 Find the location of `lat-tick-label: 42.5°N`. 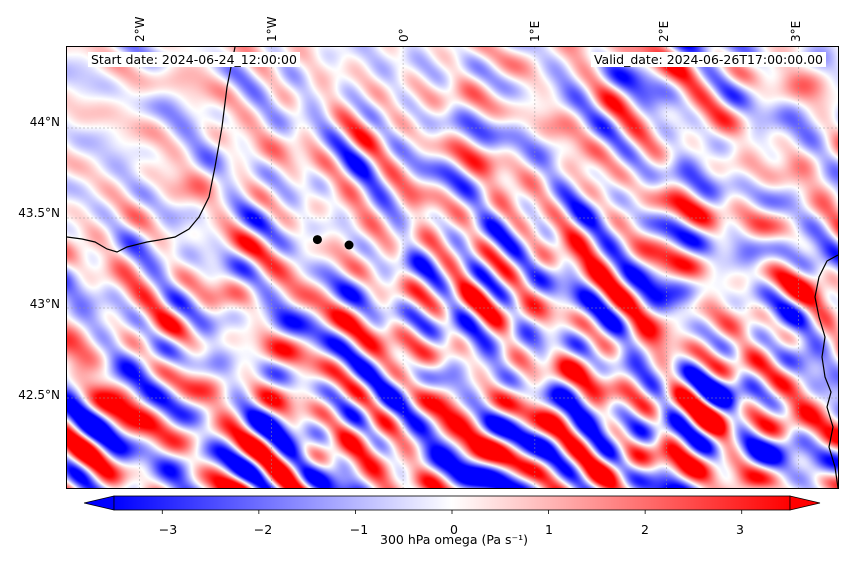

lat-tick-label: 42.5°N is located at coordinates (39, 395).